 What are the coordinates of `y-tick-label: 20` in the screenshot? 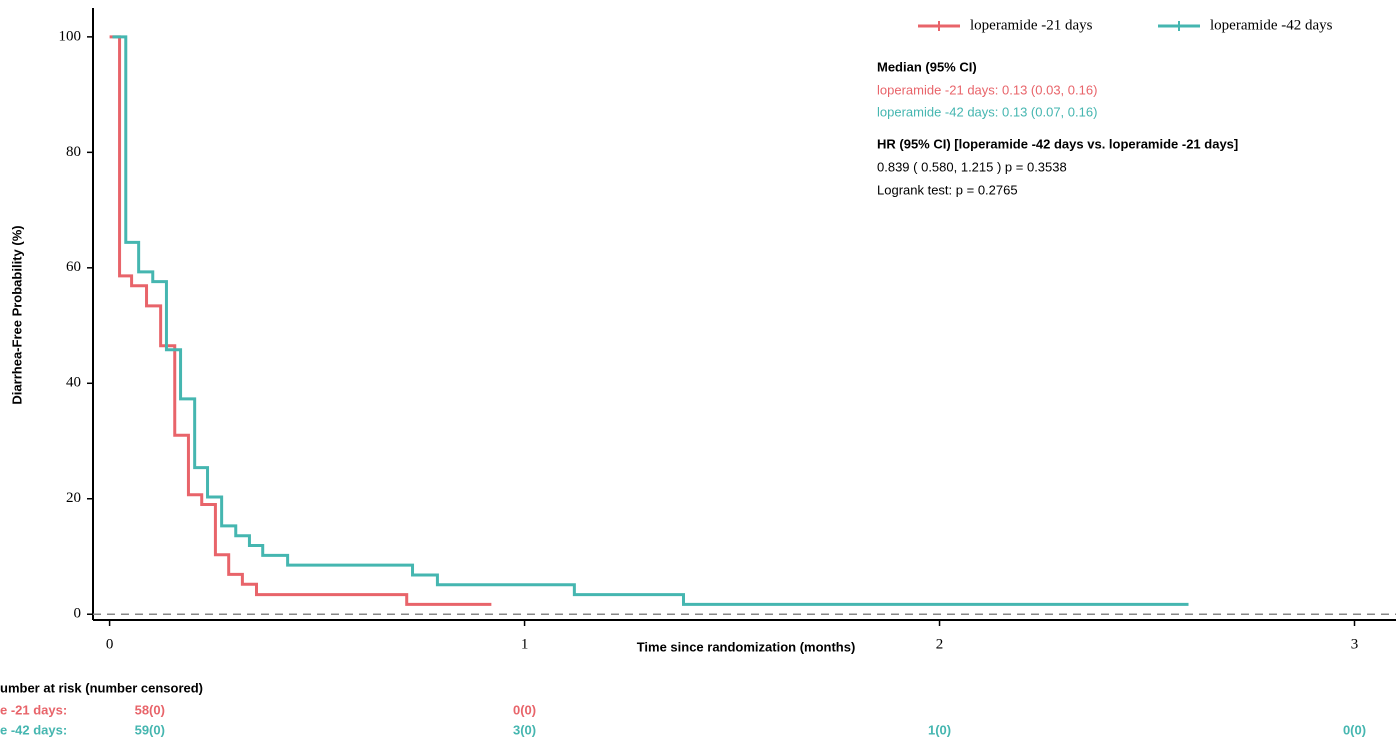 It's located at (73, 498).